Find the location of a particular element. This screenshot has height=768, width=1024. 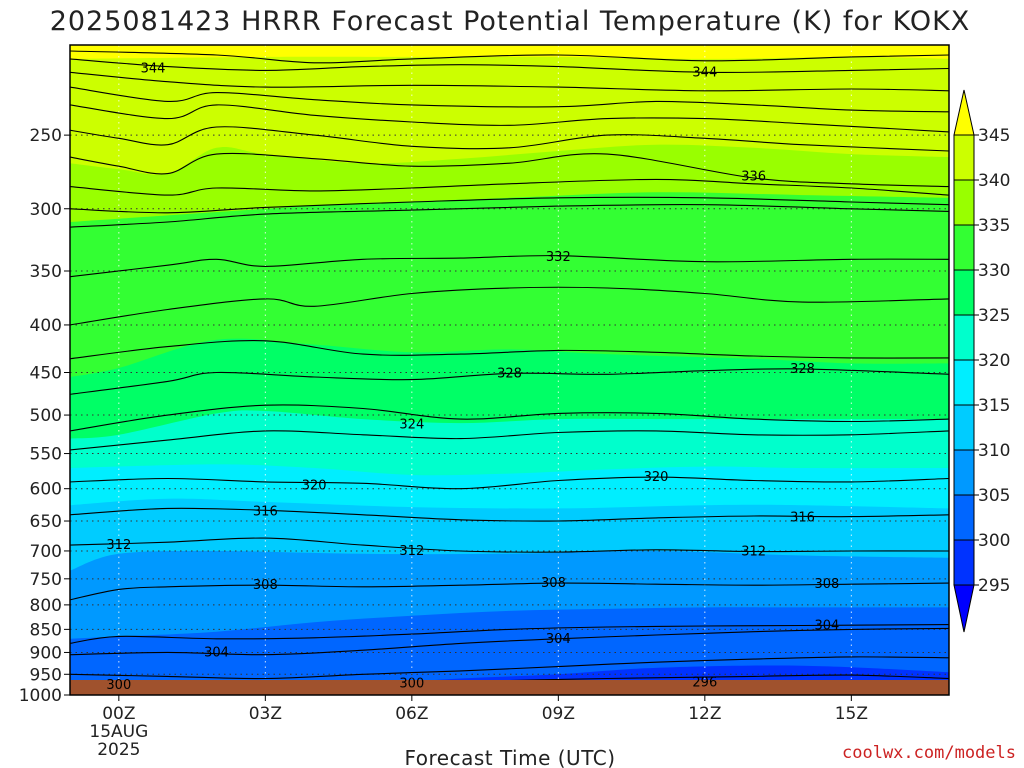

colorbar-label-345: 345 is located at coordinates (994, 136).